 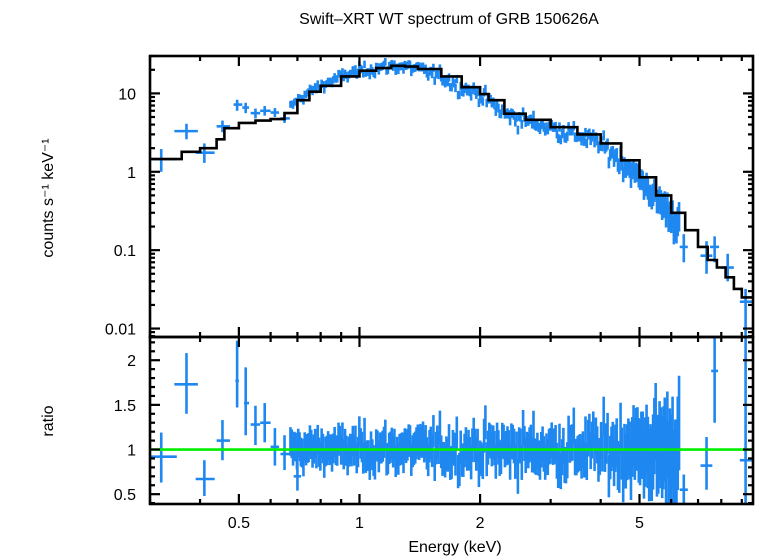 What do you see at coordinates (480, 523) in the screenshot?
I see `x-tick-label: 2` at bounding box center [480, 523].